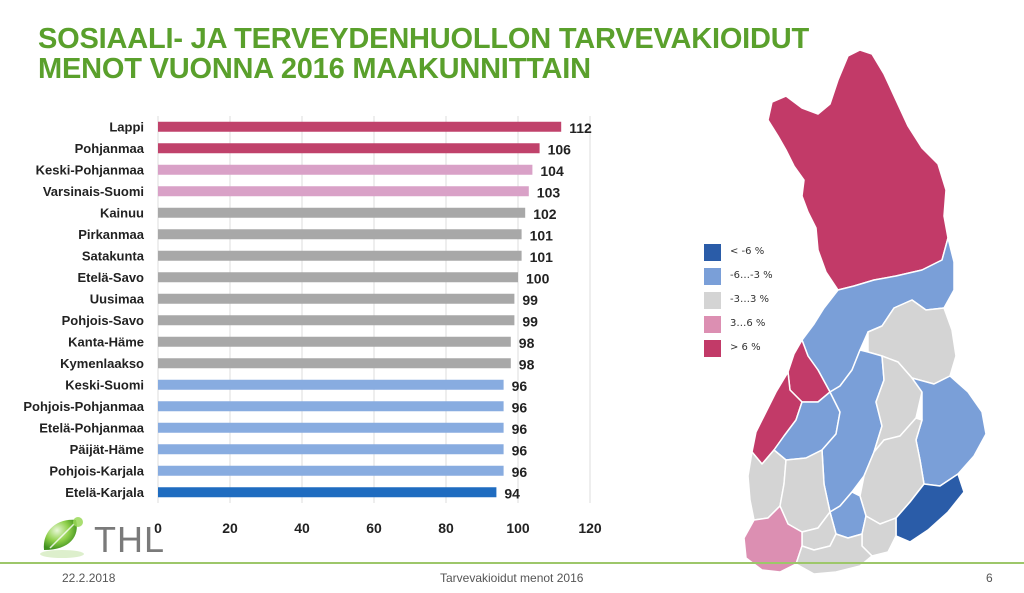 The image size is (1024, 593). Describe the element at coordinates (158, 528) in the screenshot. I see `x-tick-label: 0` at that location.